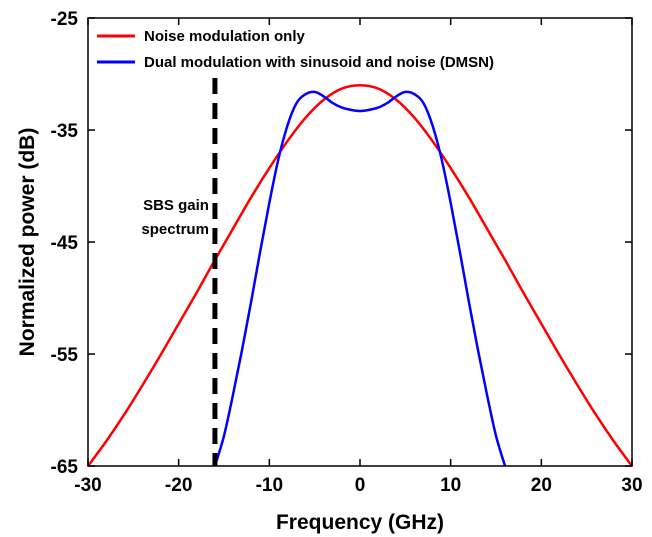  Describe the element at coordinates (65, 19) in the screenshot. I see `y-tick-label: -25` at that location.